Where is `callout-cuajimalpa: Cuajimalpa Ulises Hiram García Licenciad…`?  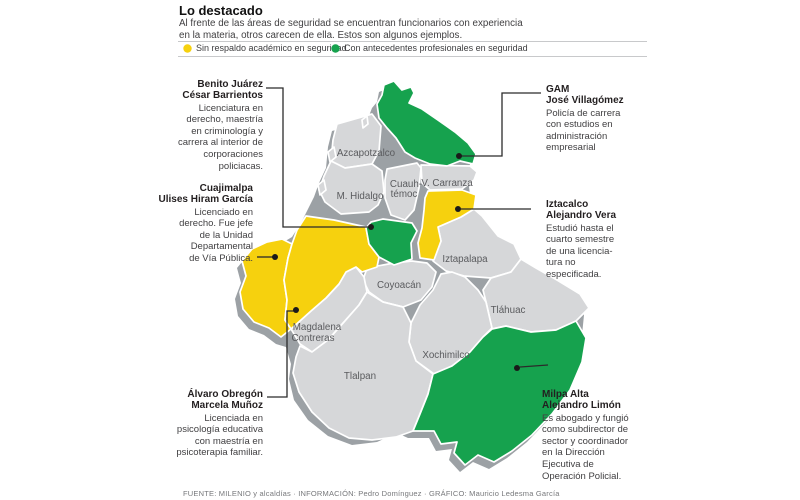
callout-cuajimalpa: Cuajimalpa Ulises Hiram García Licenciad… is located at coordinates (197, 224).